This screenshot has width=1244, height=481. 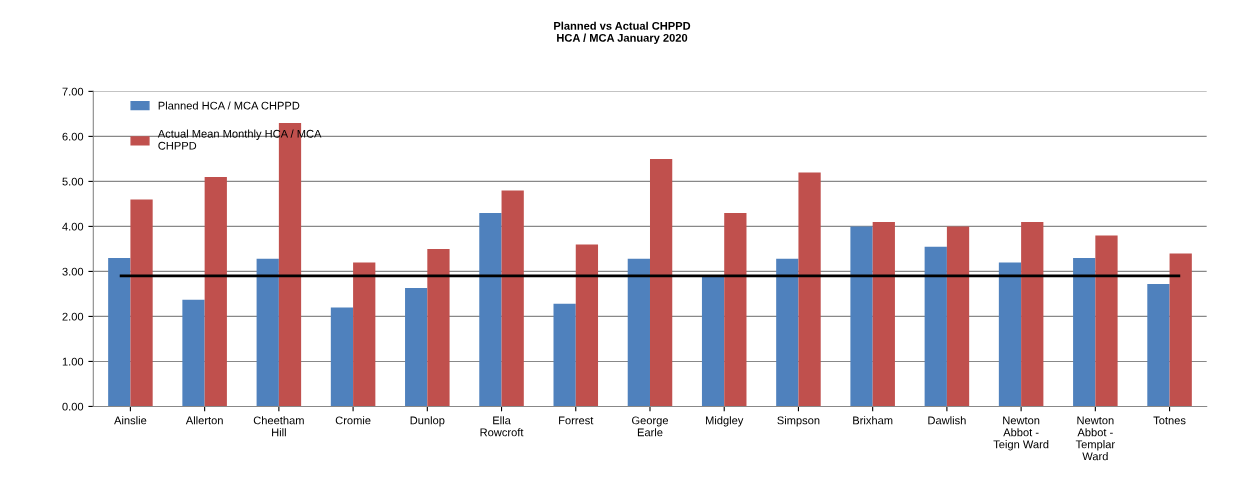 What do you see at coordinates (73, 91) in the screenshot?
I see `y-tick-label: 7.00` at bounding box center [73, 91].